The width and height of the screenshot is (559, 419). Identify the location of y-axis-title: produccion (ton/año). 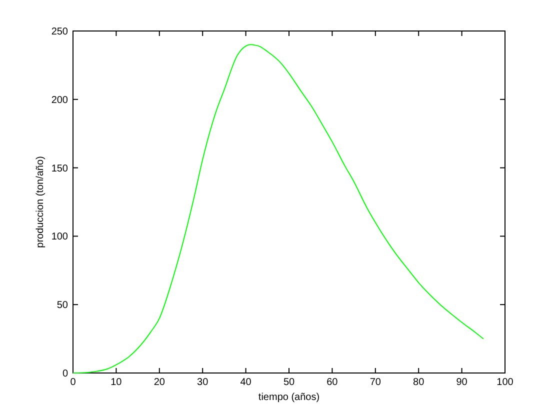
(40, 202).